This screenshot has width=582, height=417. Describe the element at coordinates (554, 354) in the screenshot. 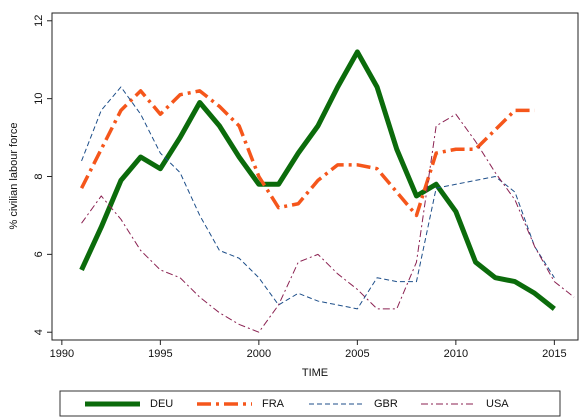

I see `x-tick-label: 2015` at that location.